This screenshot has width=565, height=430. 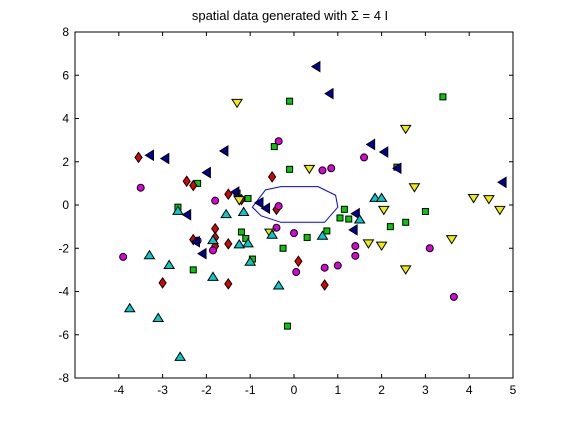 I want to click on y-tick-label: -4, so click(x=63, y=292).